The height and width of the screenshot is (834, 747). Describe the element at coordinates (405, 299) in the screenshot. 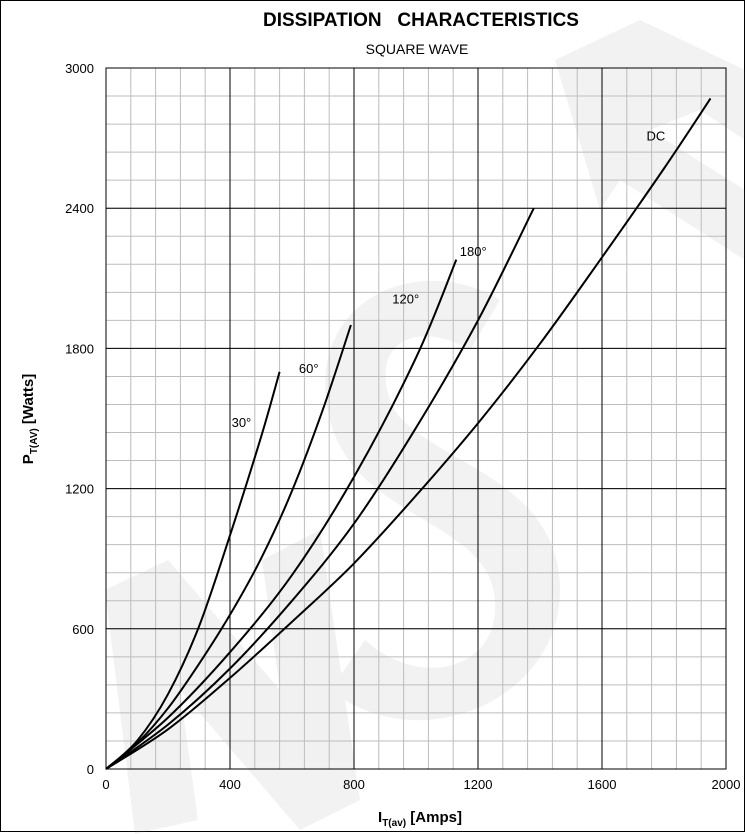

I see `series-label-120: 120°` at that location.